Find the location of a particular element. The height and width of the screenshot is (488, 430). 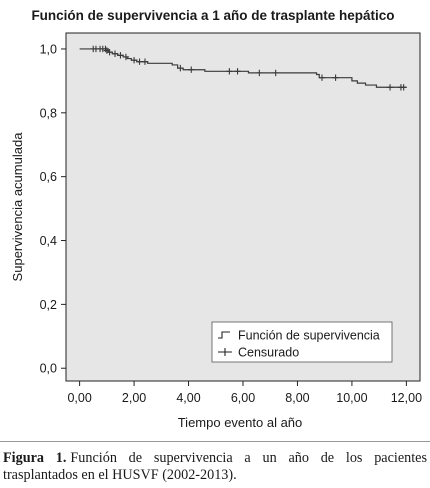

censor-markers is located at coordinates (248, 68).